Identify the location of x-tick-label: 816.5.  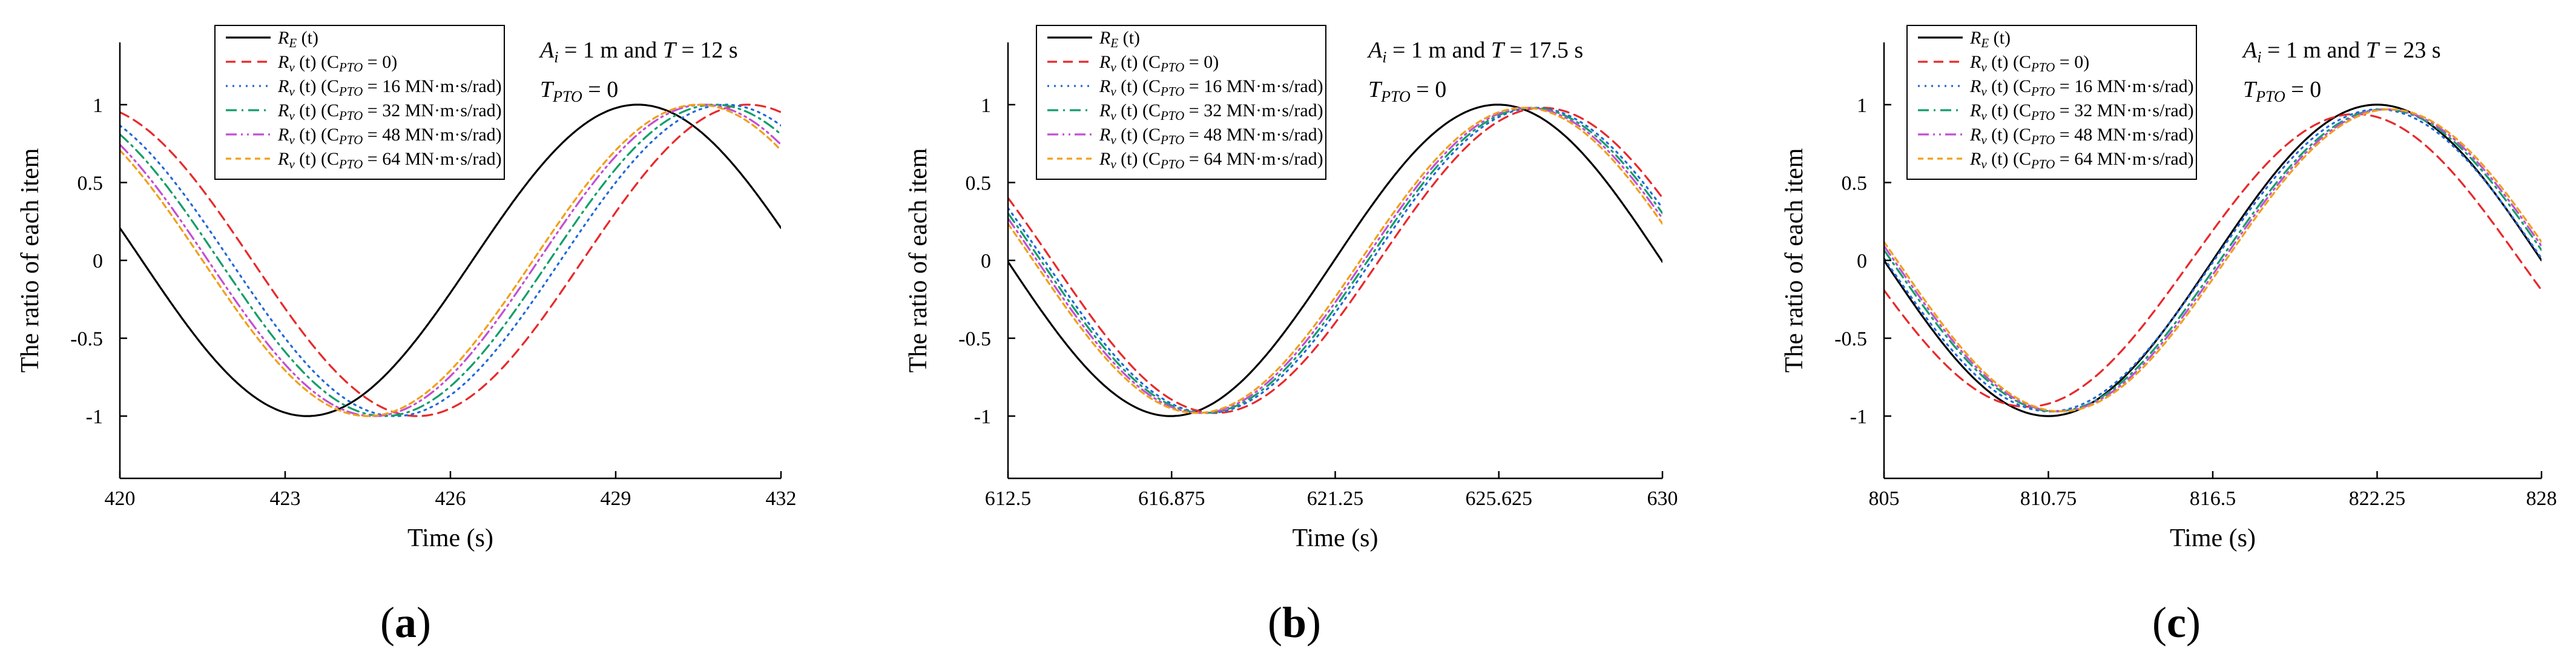
(2213, 498).